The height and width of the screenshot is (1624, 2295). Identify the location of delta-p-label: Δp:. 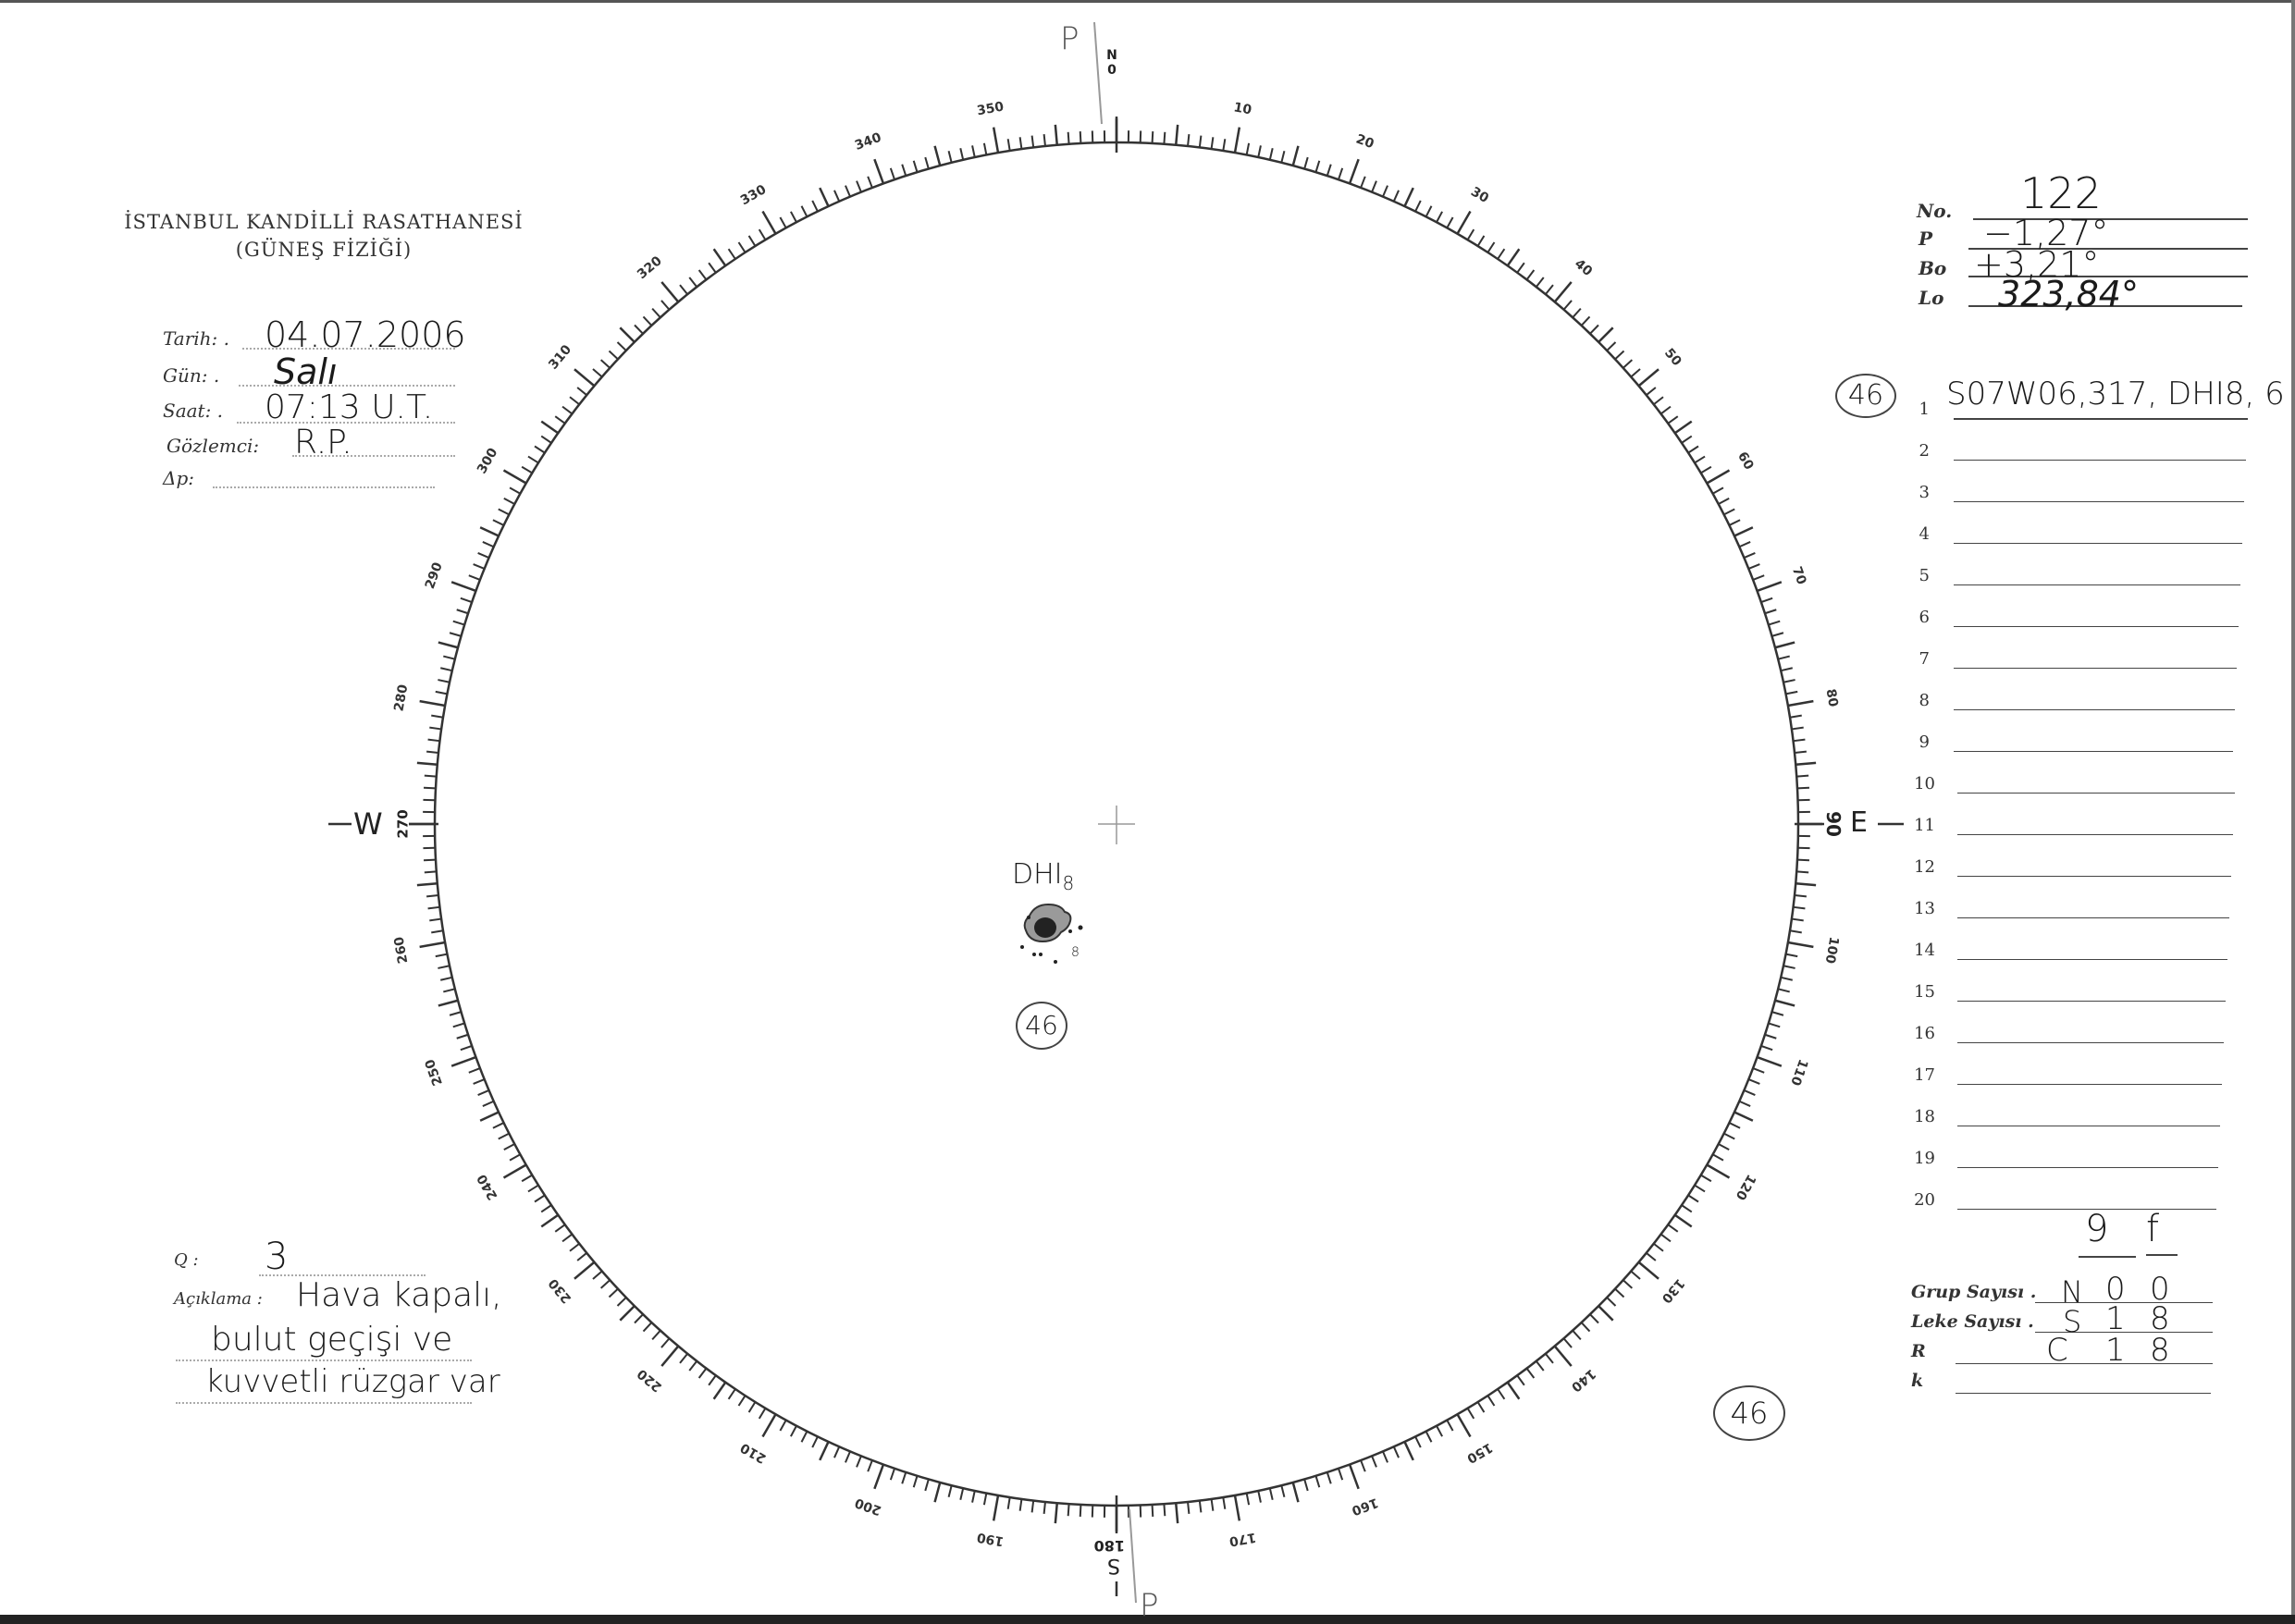
(178, 478).